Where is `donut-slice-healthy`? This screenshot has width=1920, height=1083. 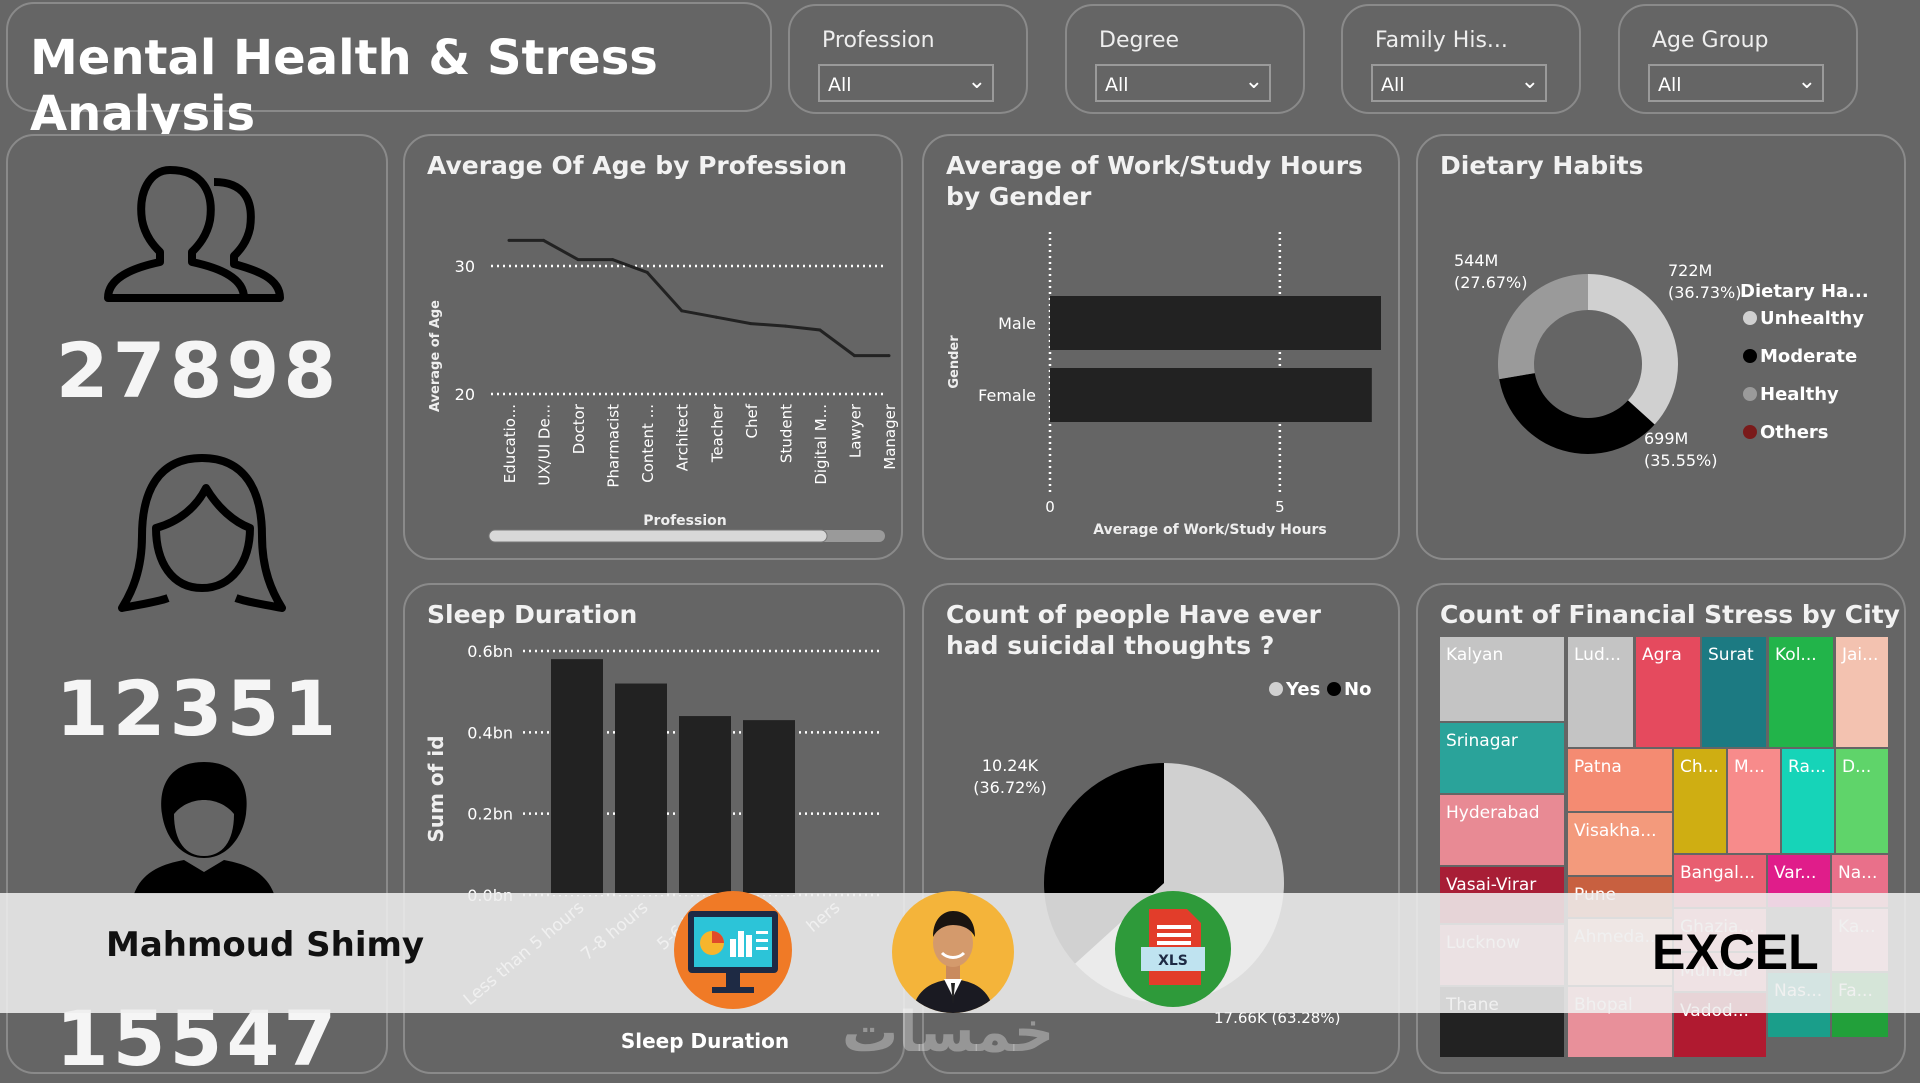
donut-slice-healthy is located at coordinates (1543, 327).